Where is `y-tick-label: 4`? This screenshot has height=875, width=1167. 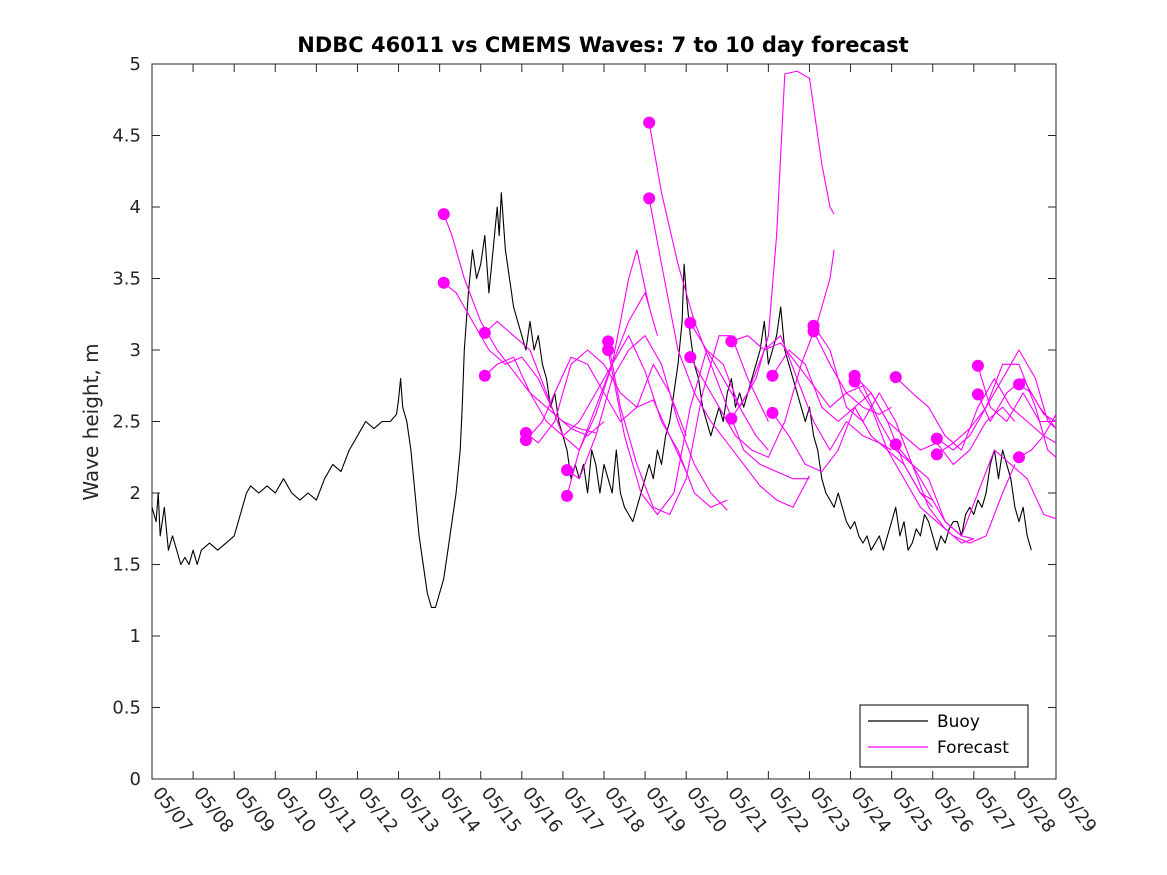 y-tick-label: 4 is located at coordinates (135, 207).